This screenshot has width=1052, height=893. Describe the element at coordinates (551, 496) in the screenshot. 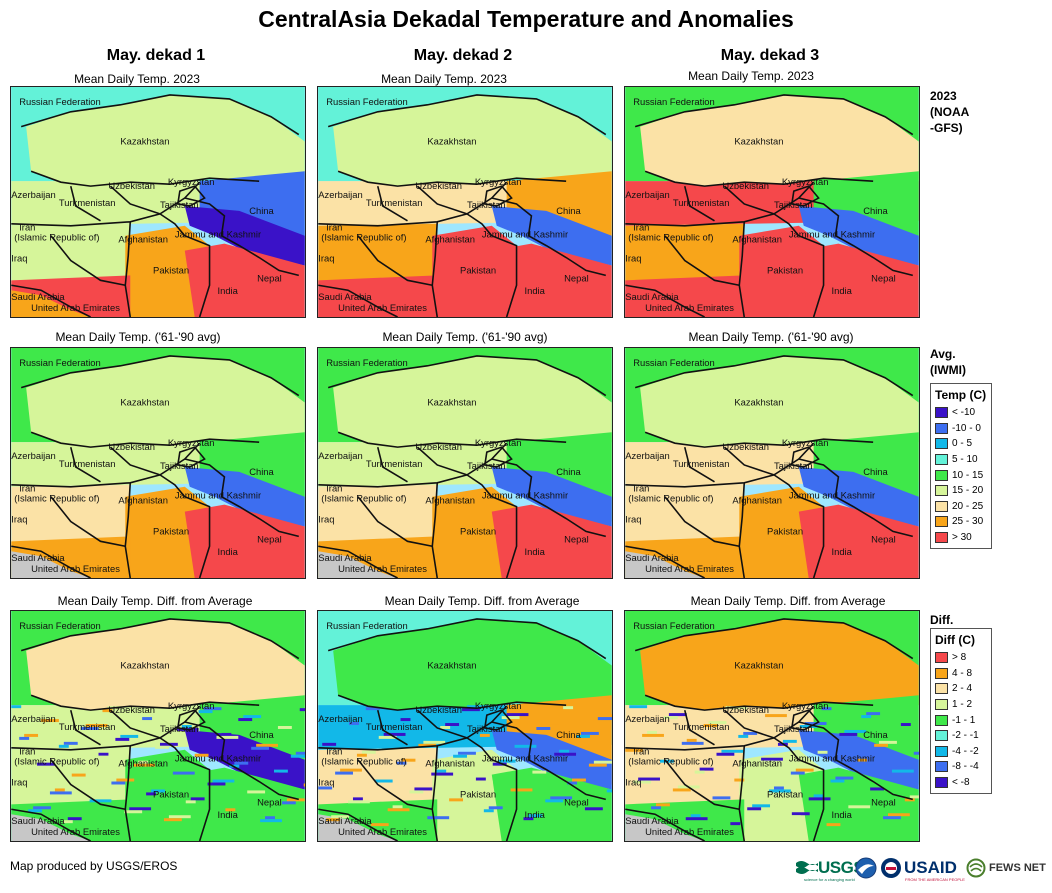

I see `region-tibet` at that location.